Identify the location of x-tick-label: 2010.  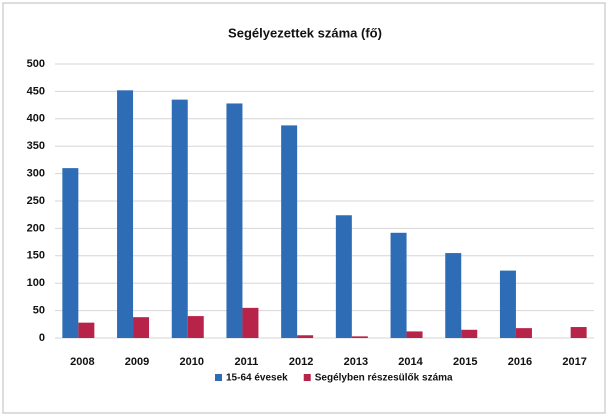
(192, 362).